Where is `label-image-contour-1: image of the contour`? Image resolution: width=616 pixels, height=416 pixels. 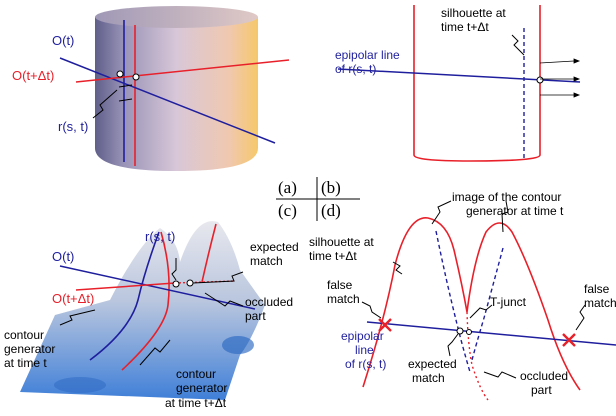 label-image-contour-1: image of the contour is located at coordinates (506, 197).